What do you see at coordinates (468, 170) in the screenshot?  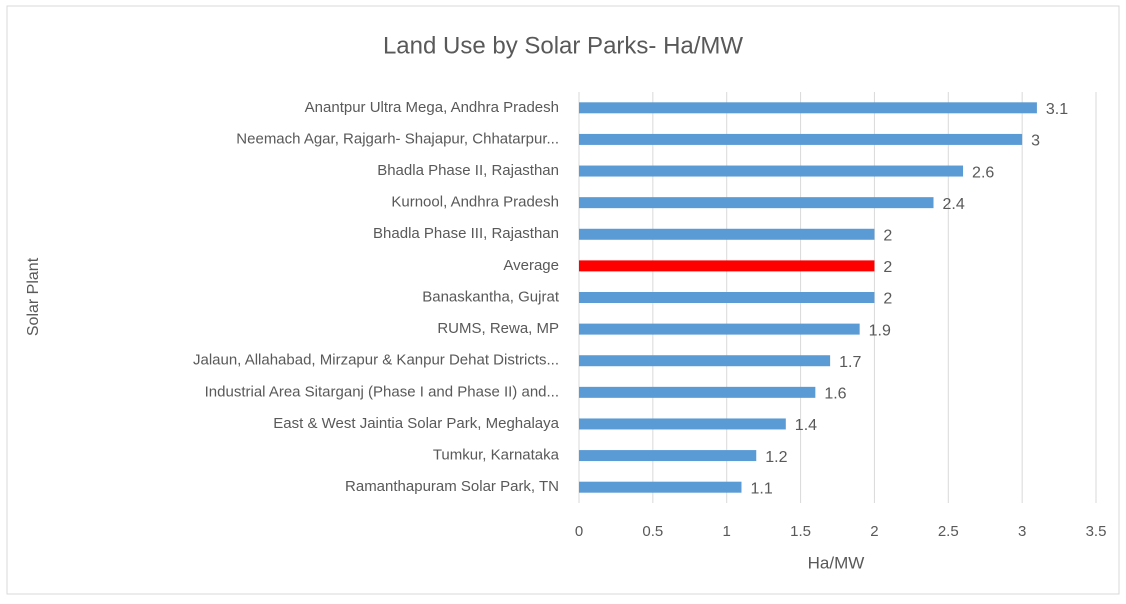 I see `y-tick-label: Bhadla Phase II, Rajasthan` at bounding box center [468, 170].